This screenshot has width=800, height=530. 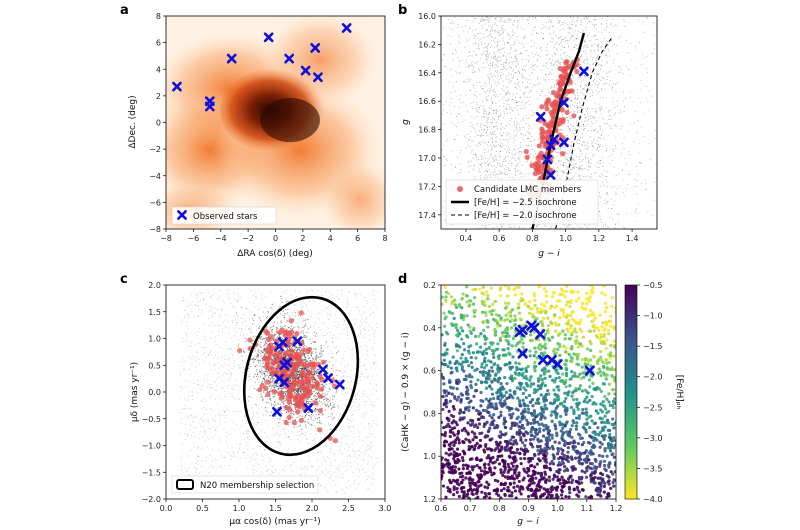 I want to click on candidate-member, so click(x=547, y=101).